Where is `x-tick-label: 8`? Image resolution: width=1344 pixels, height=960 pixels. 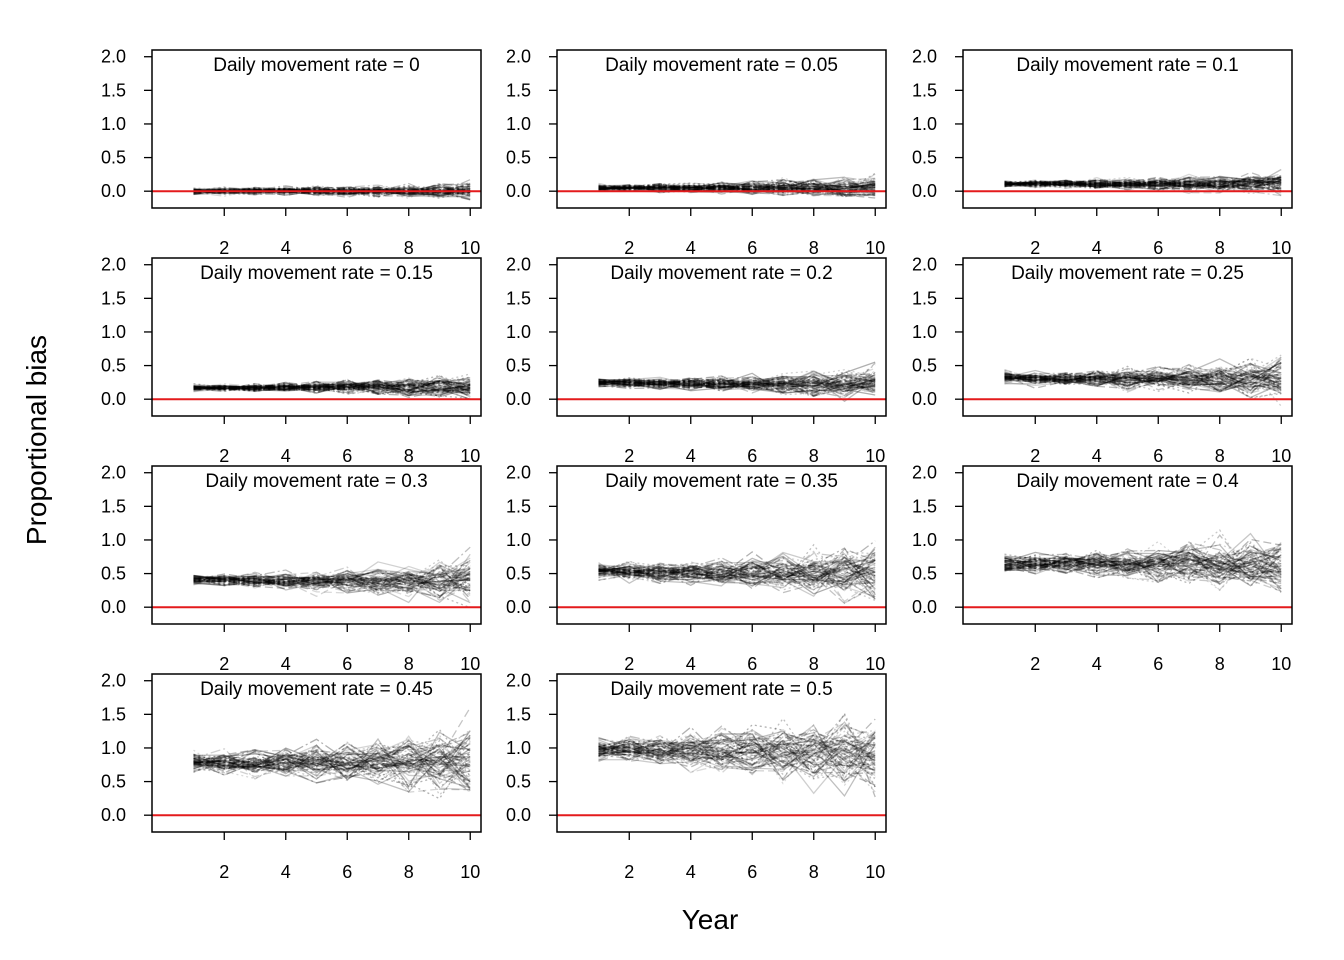
x-tick-label: 8 is located at coordinates (814, 872).